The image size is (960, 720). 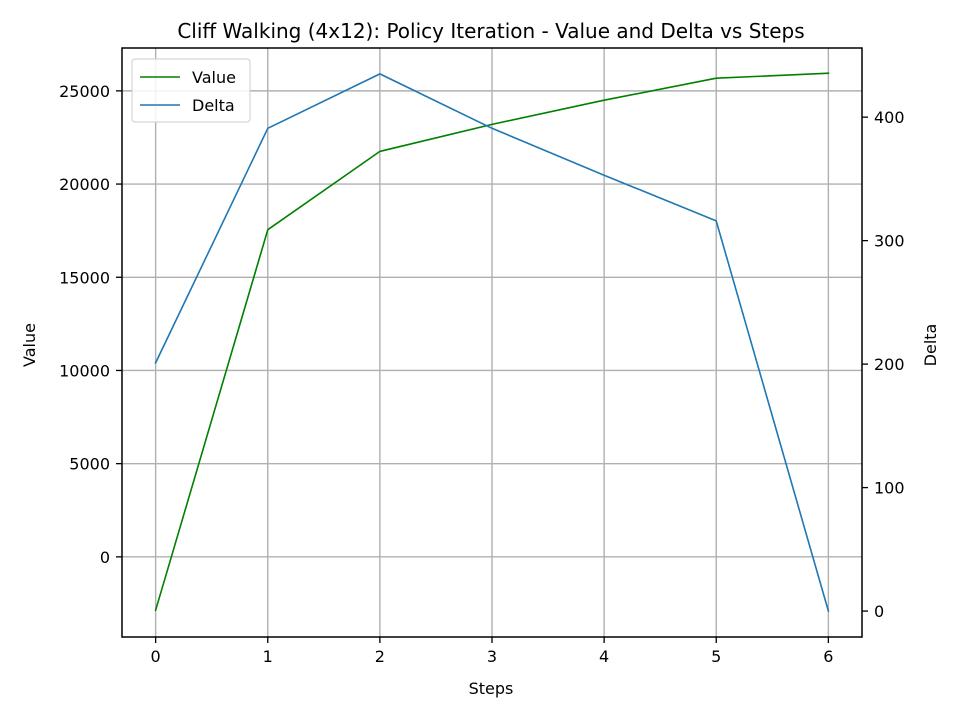 What do you see at coordinates (89, 464) in the screenshot?
I see `y-tick-label-left: 5000` at bounding box center [89, 464].